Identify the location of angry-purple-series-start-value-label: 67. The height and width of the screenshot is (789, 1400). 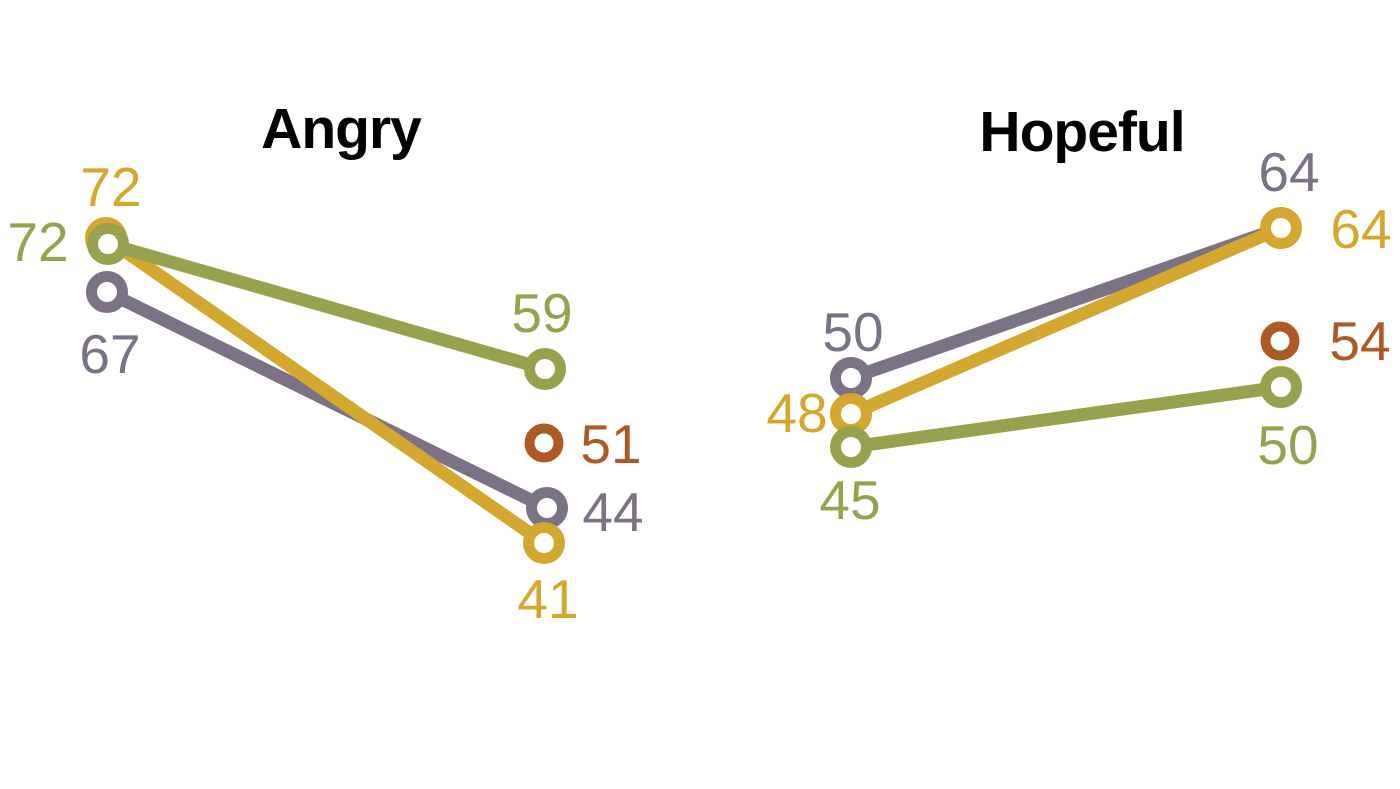
(109, 354).